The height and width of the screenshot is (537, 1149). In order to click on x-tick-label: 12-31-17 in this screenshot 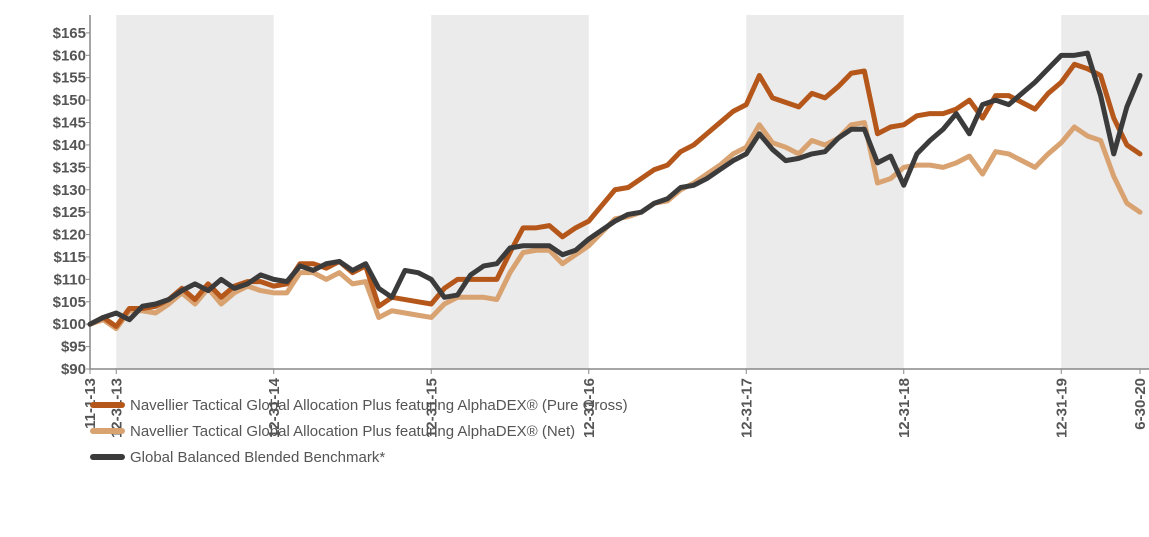, I will do `click(746, 408)`.